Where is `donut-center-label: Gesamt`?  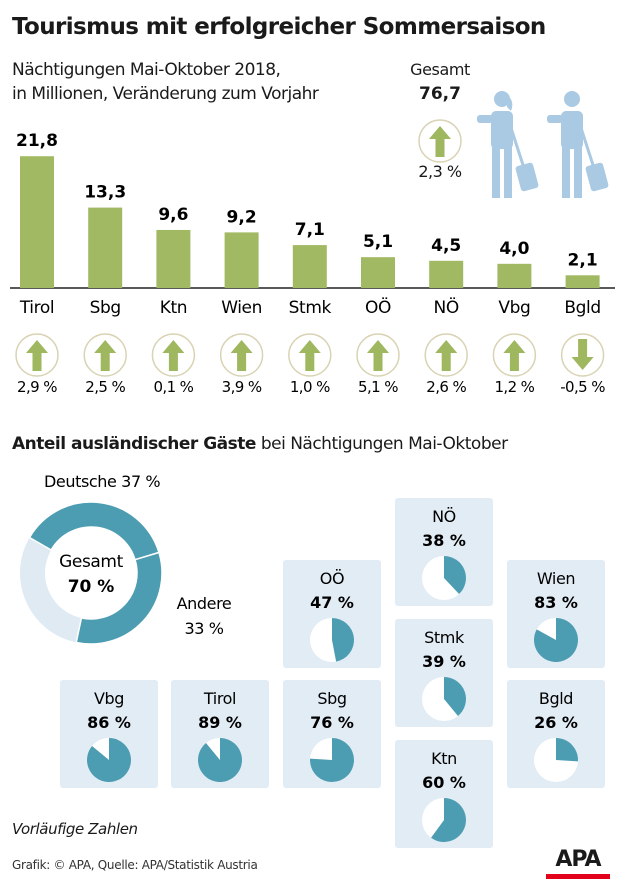
donut-center-label: Gesamt is located at coordinates (91, 562).